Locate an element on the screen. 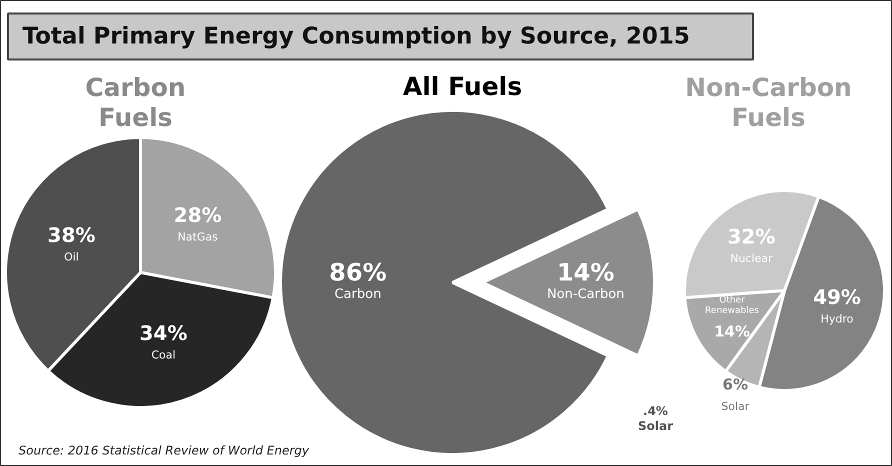 This screenshot has height=466, width=892. chart-subtitle: Non-Carbon Fuels is located at coordinates (768, 102).